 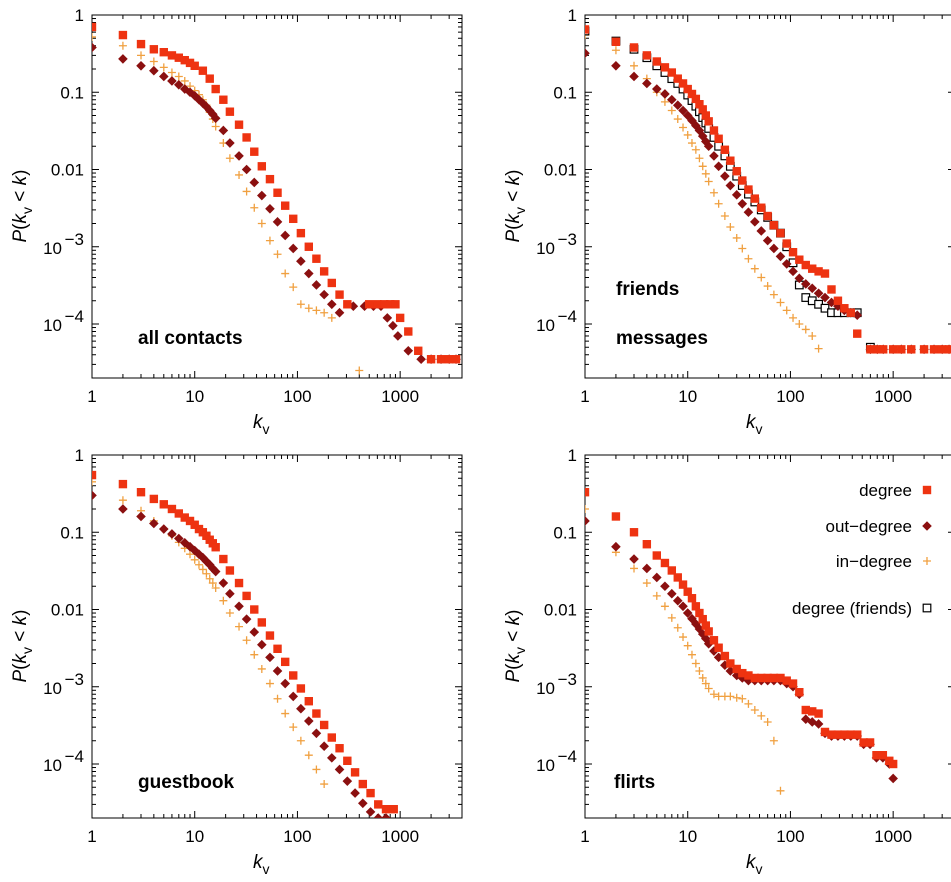 I want to click on legend-item-out_degree: out−degree, so click(x=879, y=526).